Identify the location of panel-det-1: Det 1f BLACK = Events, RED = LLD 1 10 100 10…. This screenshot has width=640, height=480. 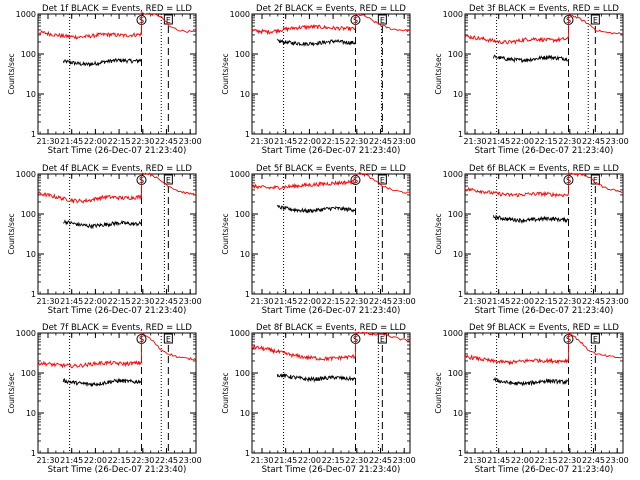
(104, 80).